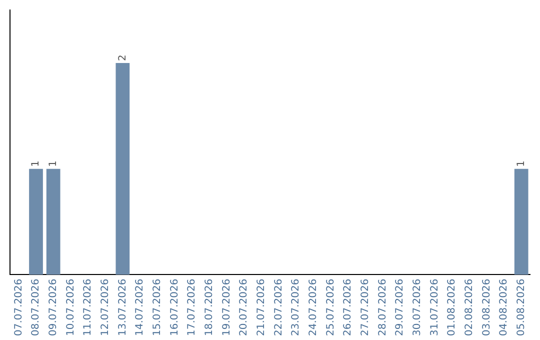  Describe the element at coordinates (330, 307) in the screenshot. I see `x-tick-label: 25.07.2026` at that location.